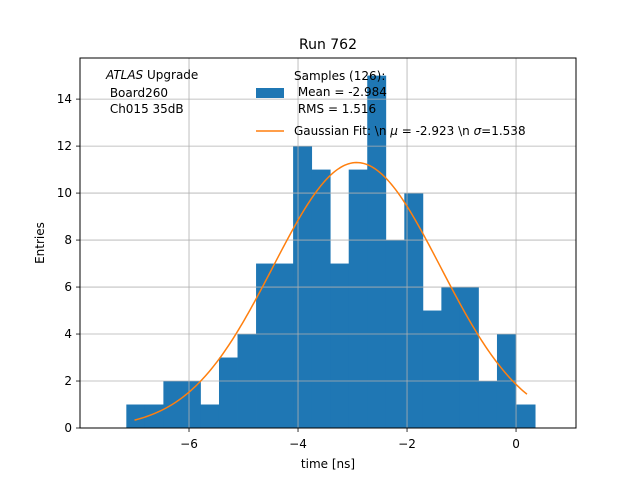 The image size is (640, 480). I want to click on chart-title: Run 762, so click(328, 45).